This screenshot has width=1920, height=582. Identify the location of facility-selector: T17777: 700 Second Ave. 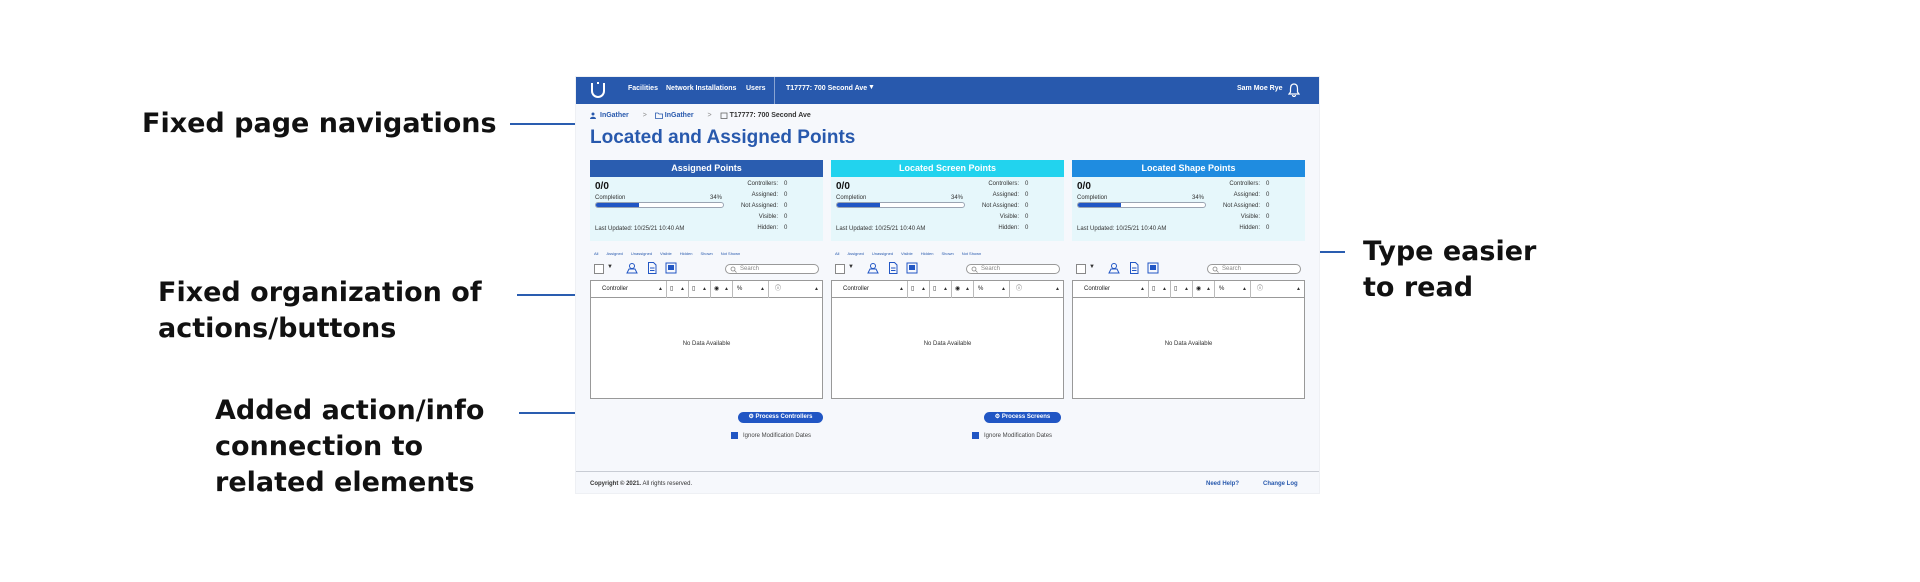
(827, 88).